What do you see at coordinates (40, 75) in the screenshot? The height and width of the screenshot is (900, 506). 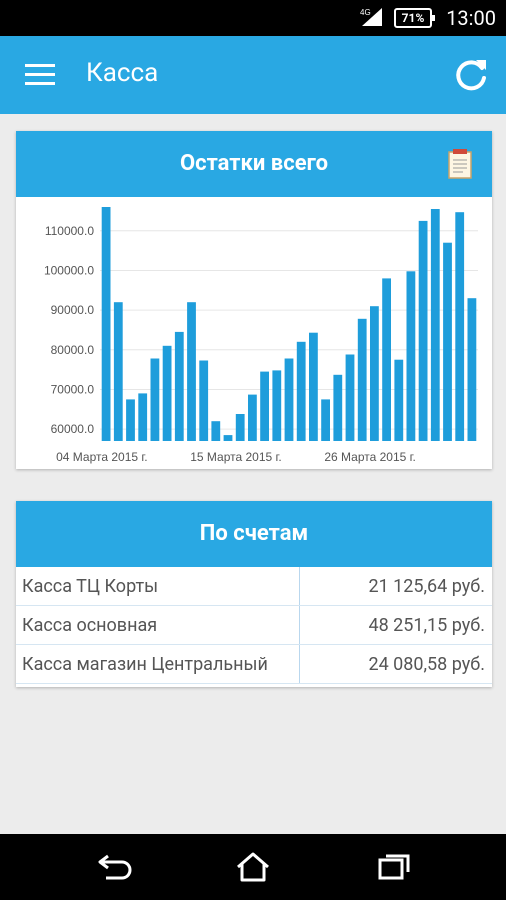 I see `menu-icon` at bounding box center [40, 75].